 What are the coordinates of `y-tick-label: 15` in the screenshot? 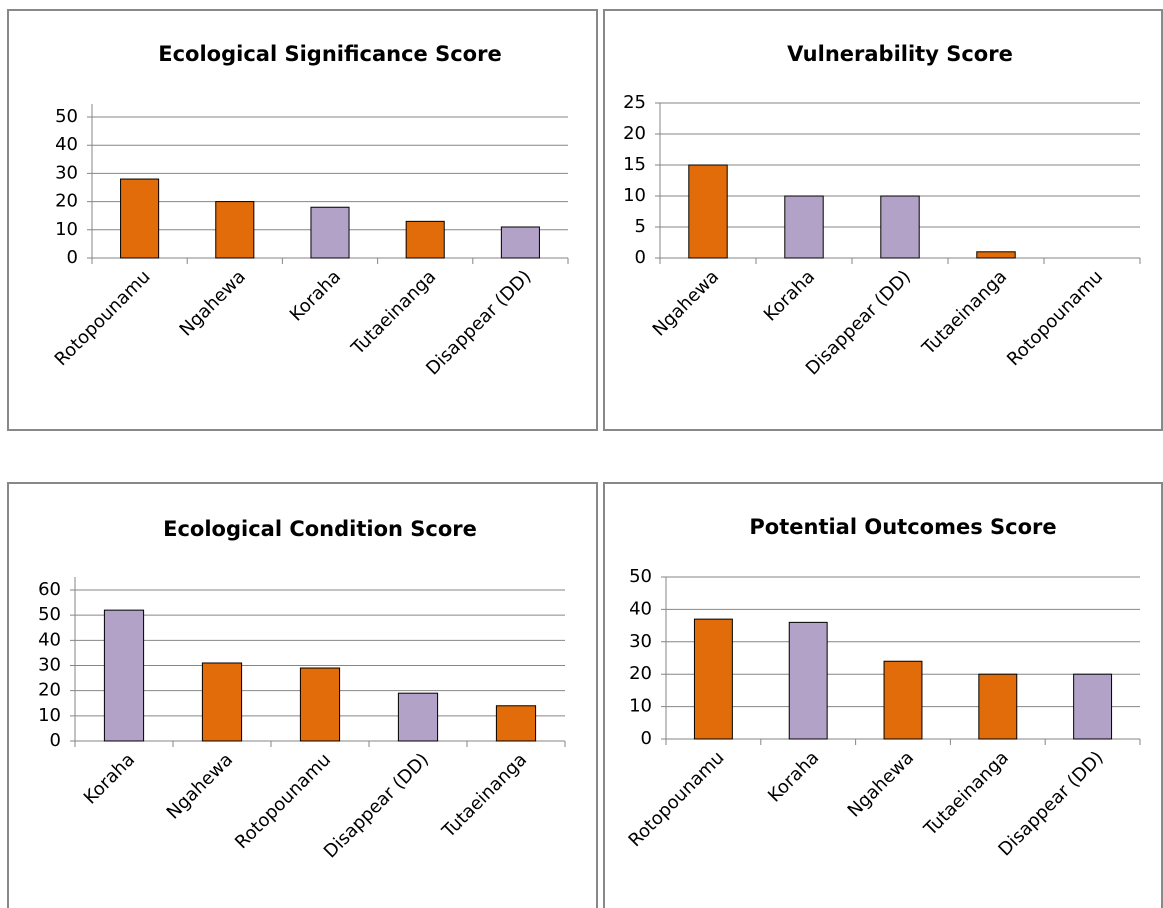 It's located at (634, 164).